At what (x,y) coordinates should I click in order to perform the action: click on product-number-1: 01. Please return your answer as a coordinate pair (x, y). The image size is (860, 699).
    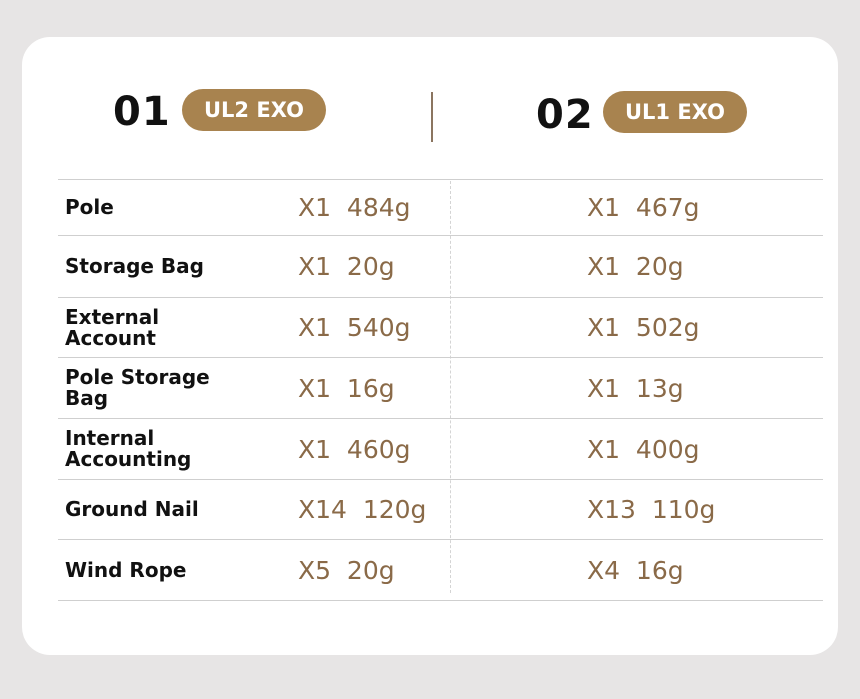
    Looking at the image, I should click on (142, 112).